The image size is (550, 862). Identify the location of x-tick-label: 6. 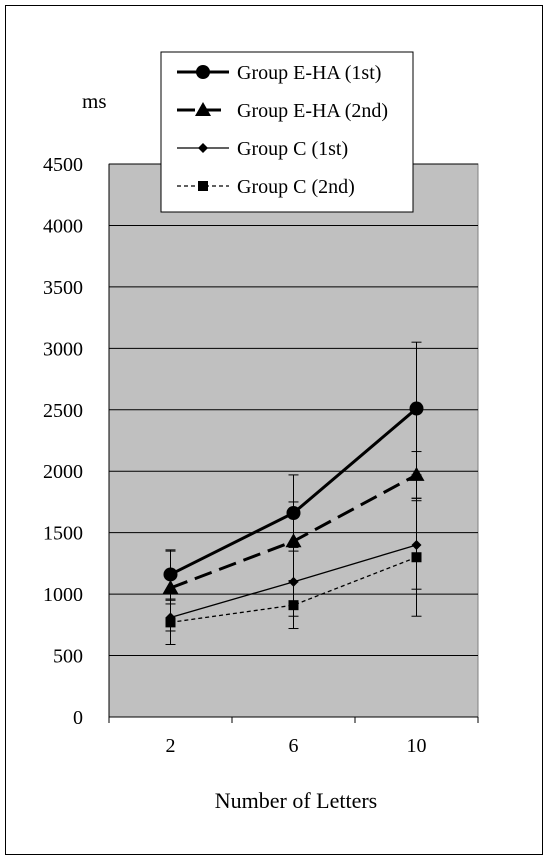
(294, 746).